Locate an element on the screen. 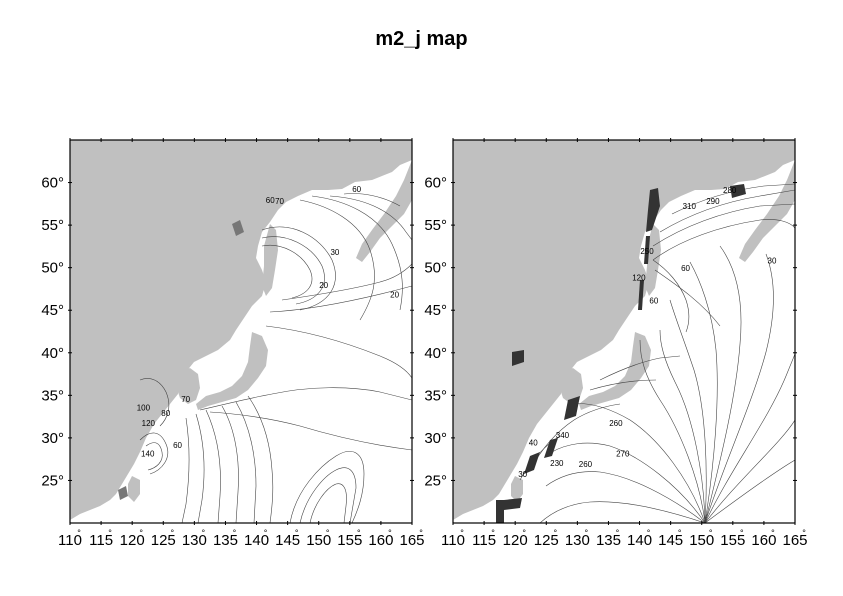 The width and height of the screenshot is (843, 596). contour-label: 340 is located at coordinates (563, 435).